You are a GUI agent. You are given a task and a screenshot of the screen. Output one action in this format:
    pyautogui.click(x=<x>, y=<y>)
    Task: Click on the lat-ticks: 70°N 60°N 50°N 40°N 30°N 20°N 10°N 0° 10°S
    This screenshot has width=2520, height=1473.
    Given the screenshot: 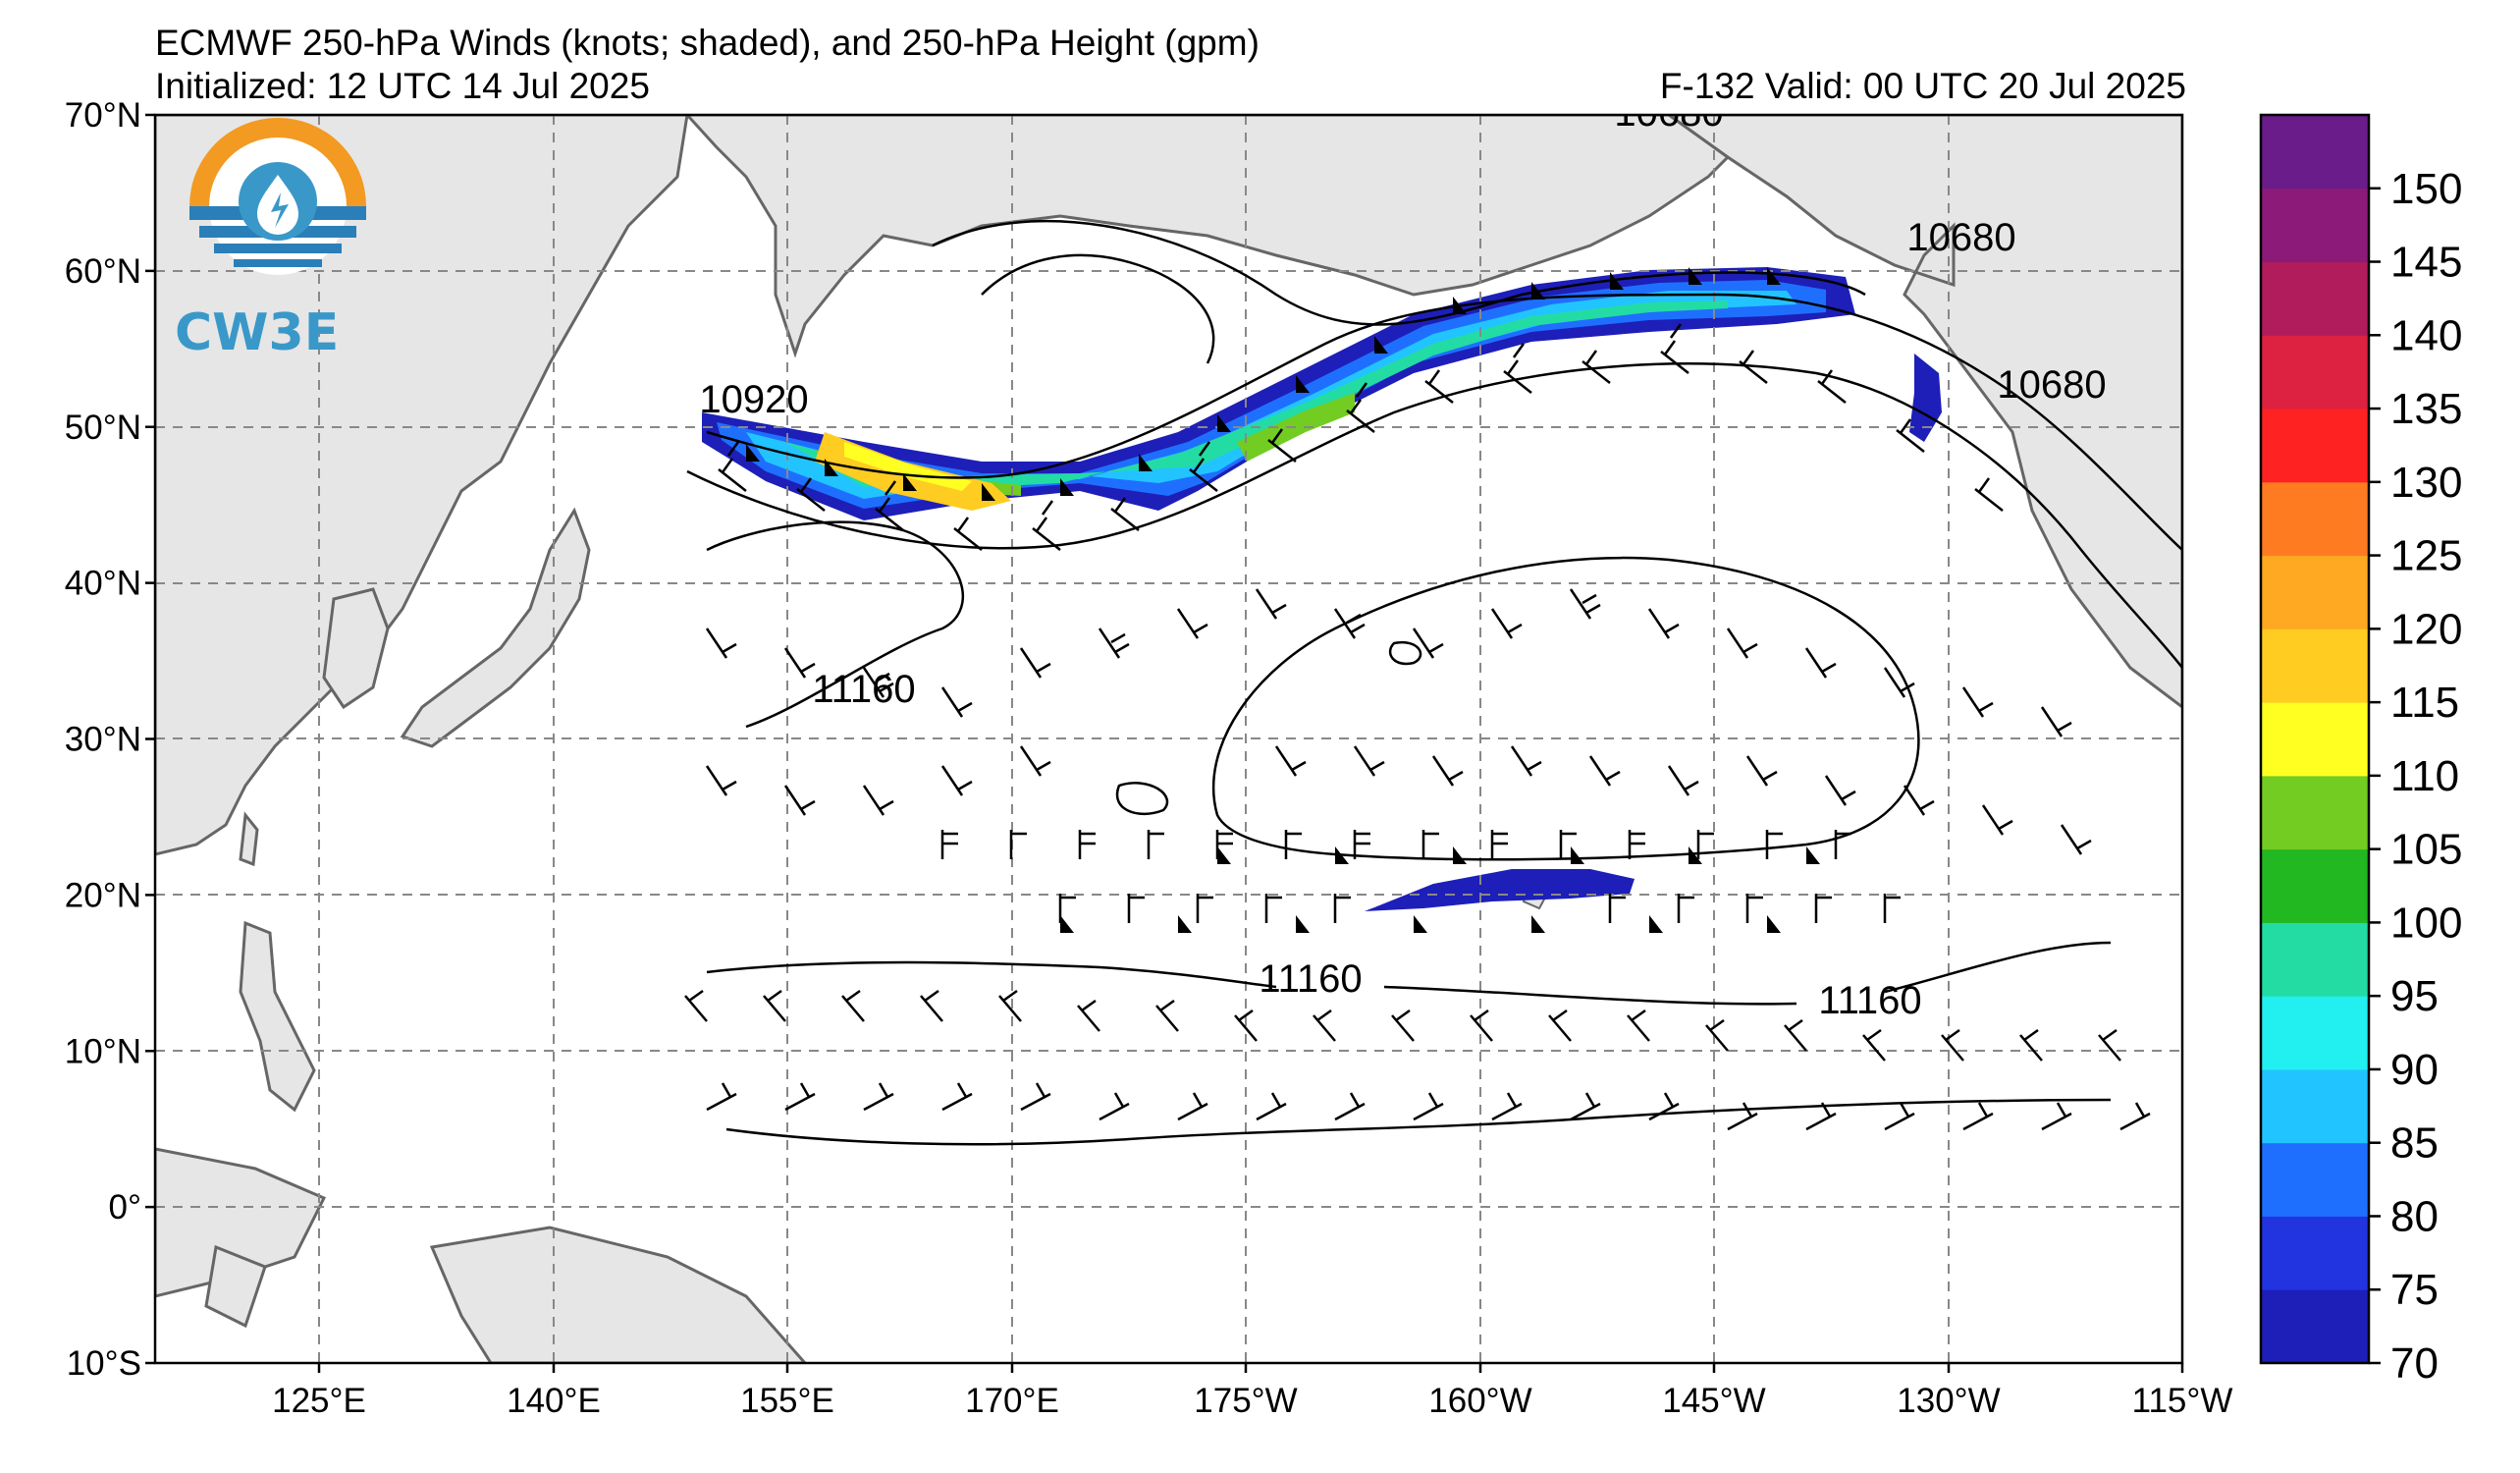 What is the action you would take?
    pyautogui.click(x=110, y=739)
    